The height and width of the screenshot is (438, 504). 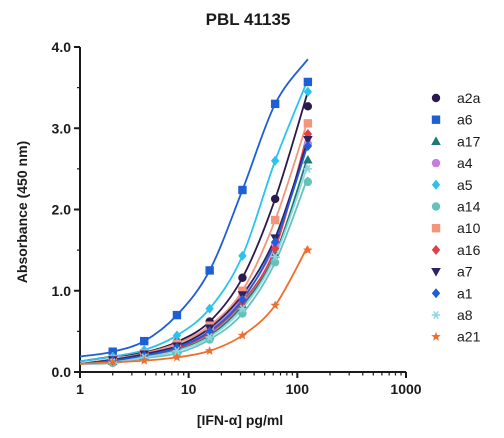 What do you see at coordinates (456, 141) in the screenshot?
I see `legend-item-a17: a17` at bounding box center [456, 141].